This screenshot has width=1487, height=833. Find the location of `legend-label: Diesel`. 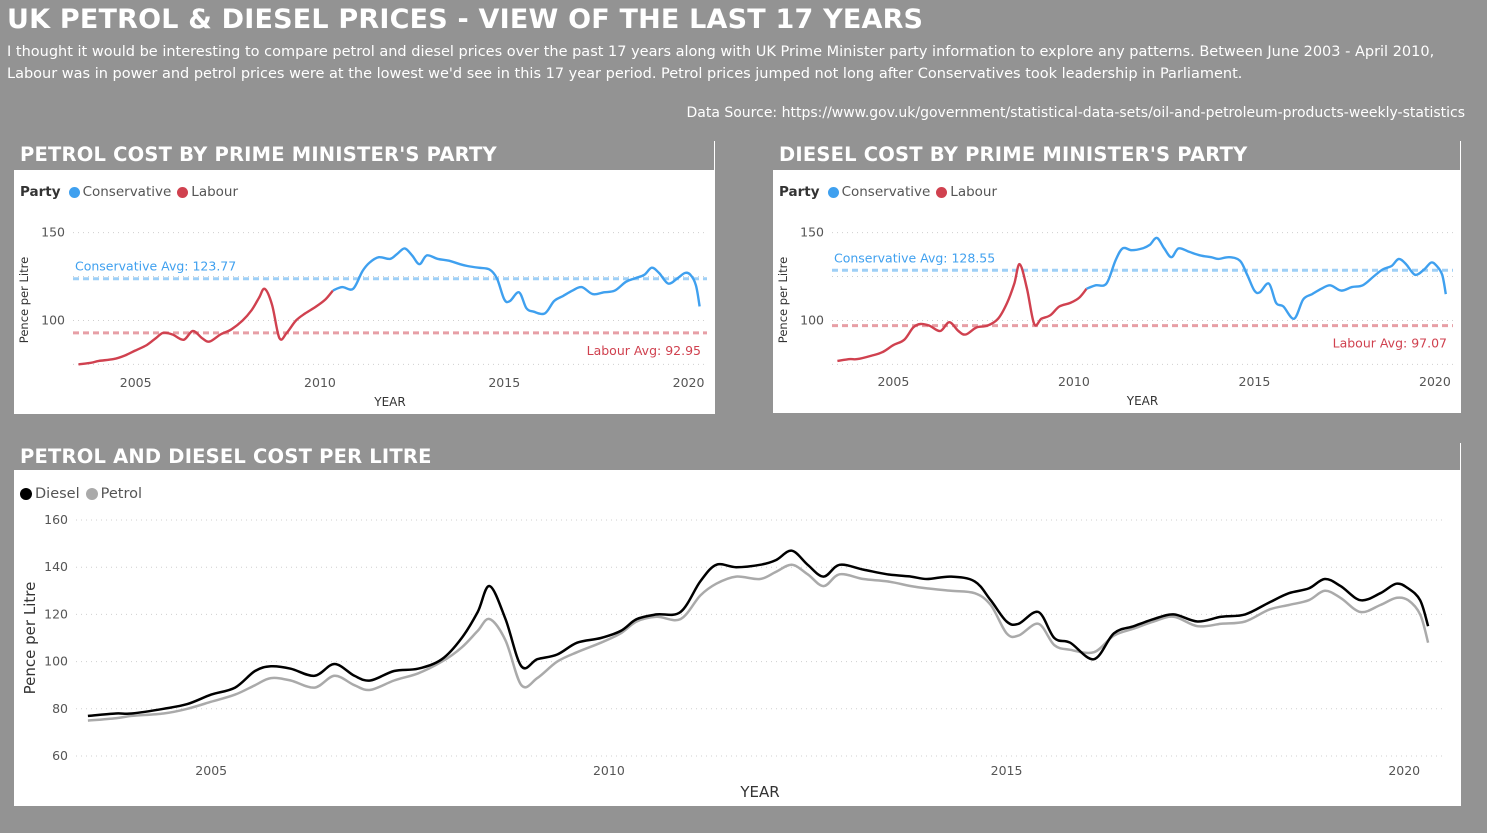

legend-label: Diesel is located at coordinates (57, 494).